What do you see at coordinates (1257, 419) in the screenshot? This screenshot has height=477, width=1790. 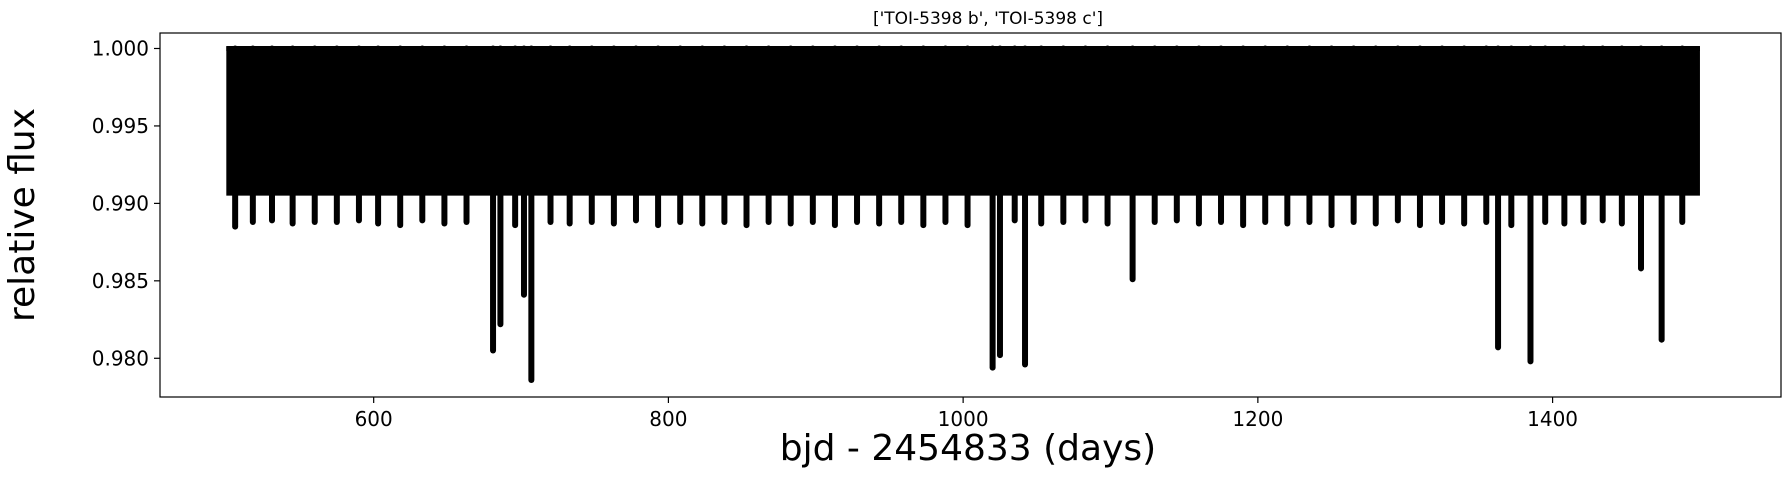 I see `x-tick-label: 1200` at bounding box center [1257, 419].